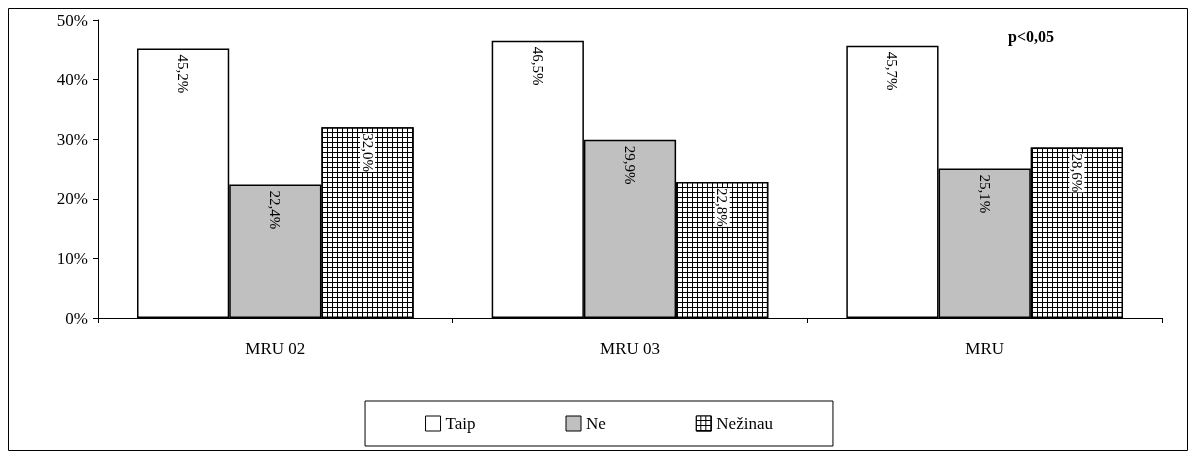  I want to click on data-label: 22,8%, so click(722, 207).